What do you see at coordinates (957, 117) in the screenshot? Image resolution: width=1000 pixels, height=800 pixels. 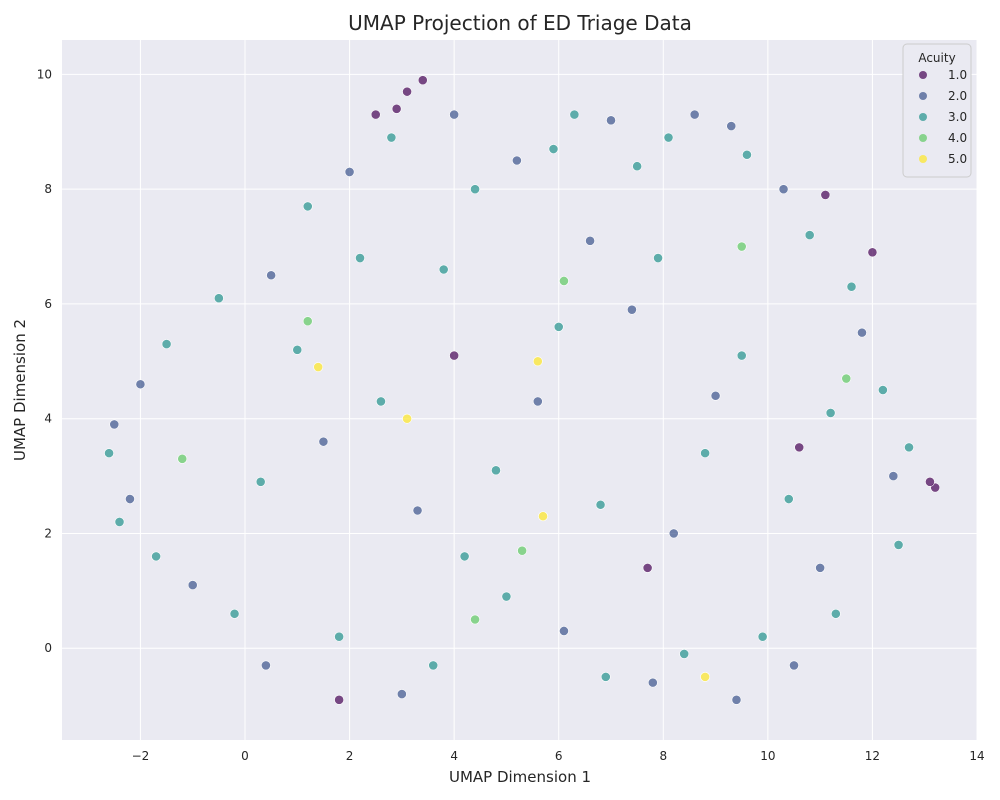 I see `legend-label: 3.0` at bounding box center [957, 117].